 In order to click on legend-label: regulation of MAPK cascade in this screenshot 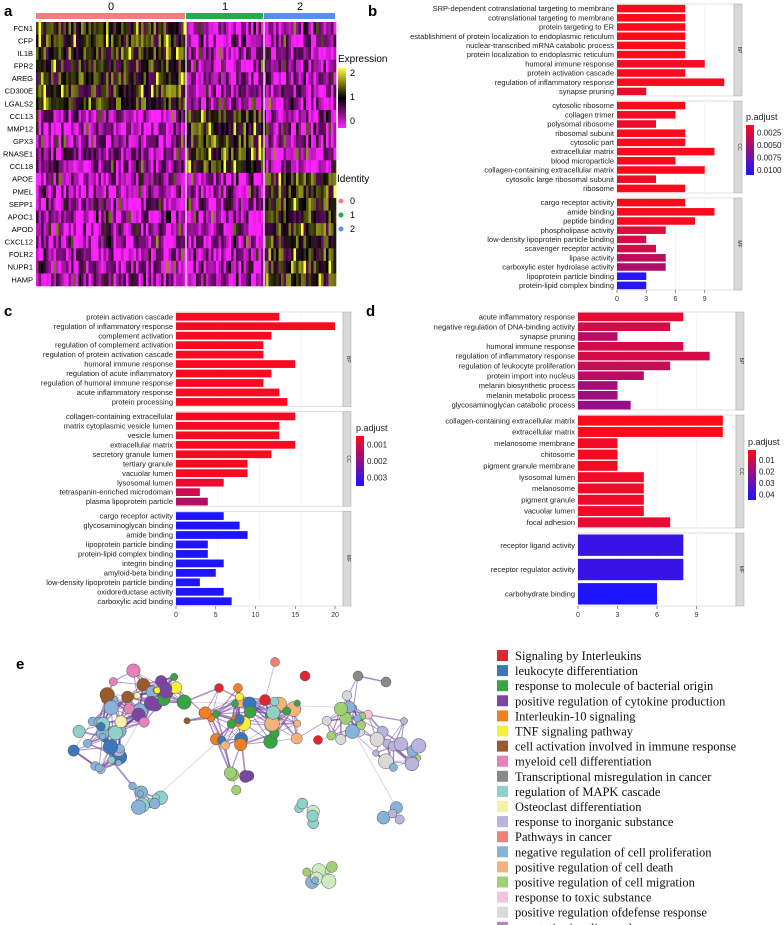, I will do `click(588, 792)`.